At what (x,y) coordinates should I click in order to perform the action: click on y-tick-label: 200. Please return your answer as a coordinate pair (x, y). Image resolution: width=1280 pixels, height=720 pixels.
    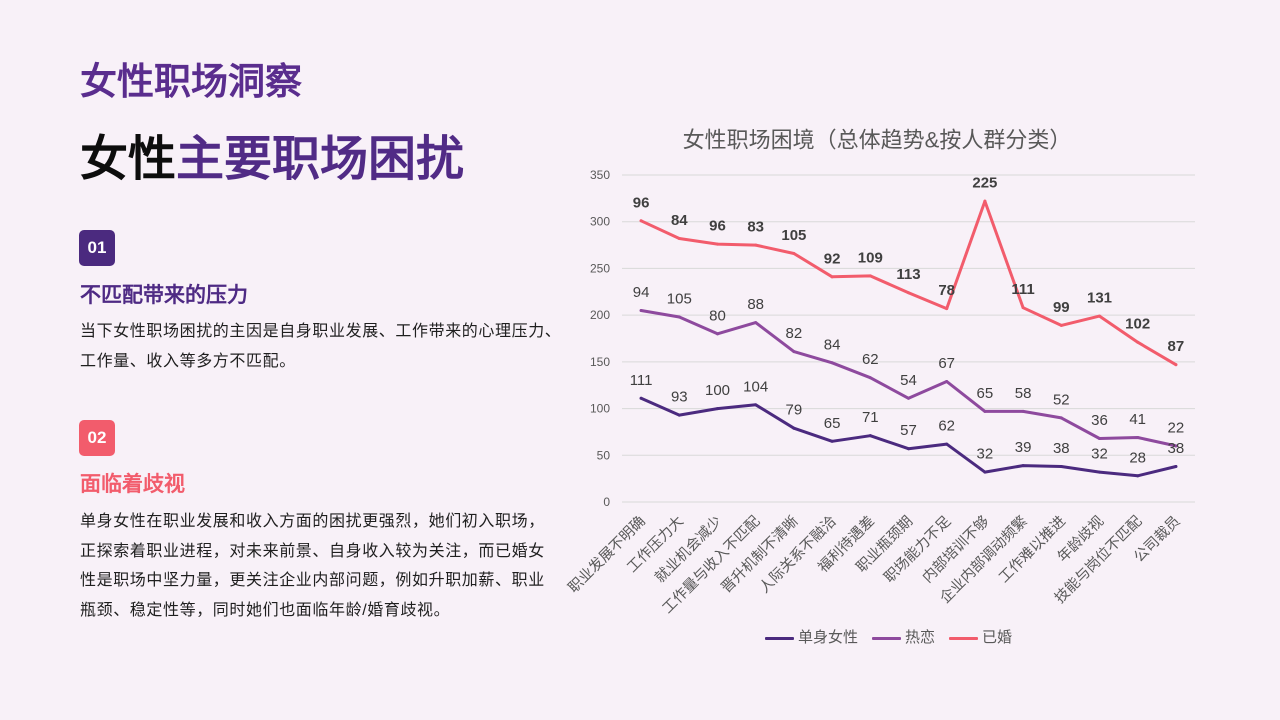
    Looking at the image, I should click on (600, 315).